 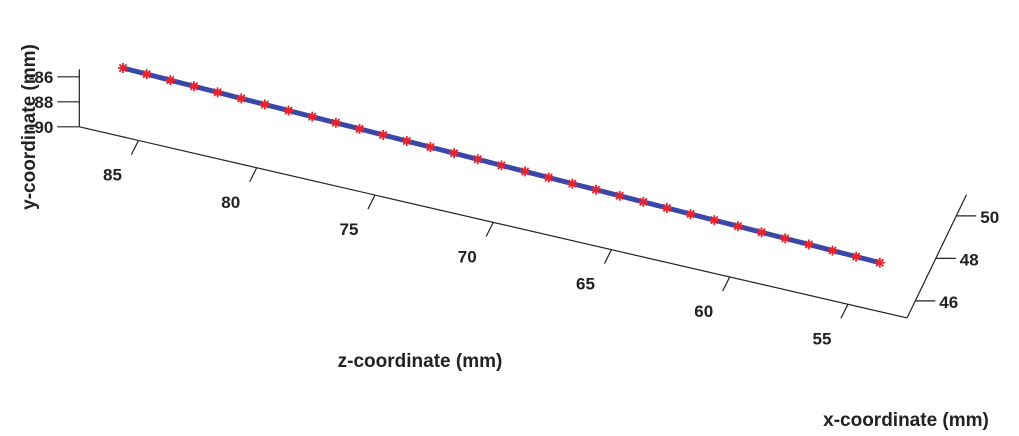 I want to click on y-tick-label: -86, so click(x=41, y=77).